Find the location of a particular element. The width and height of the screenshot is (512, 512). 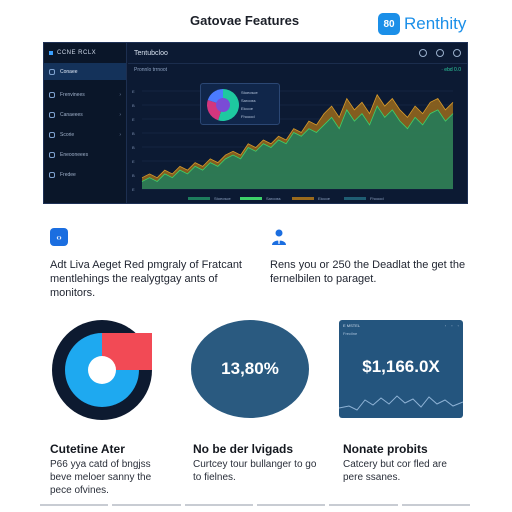

area-chart: E B E B B E B E Stoeosce Sarooss Eiccoe Fhoood is located at coordinates (293, 145).